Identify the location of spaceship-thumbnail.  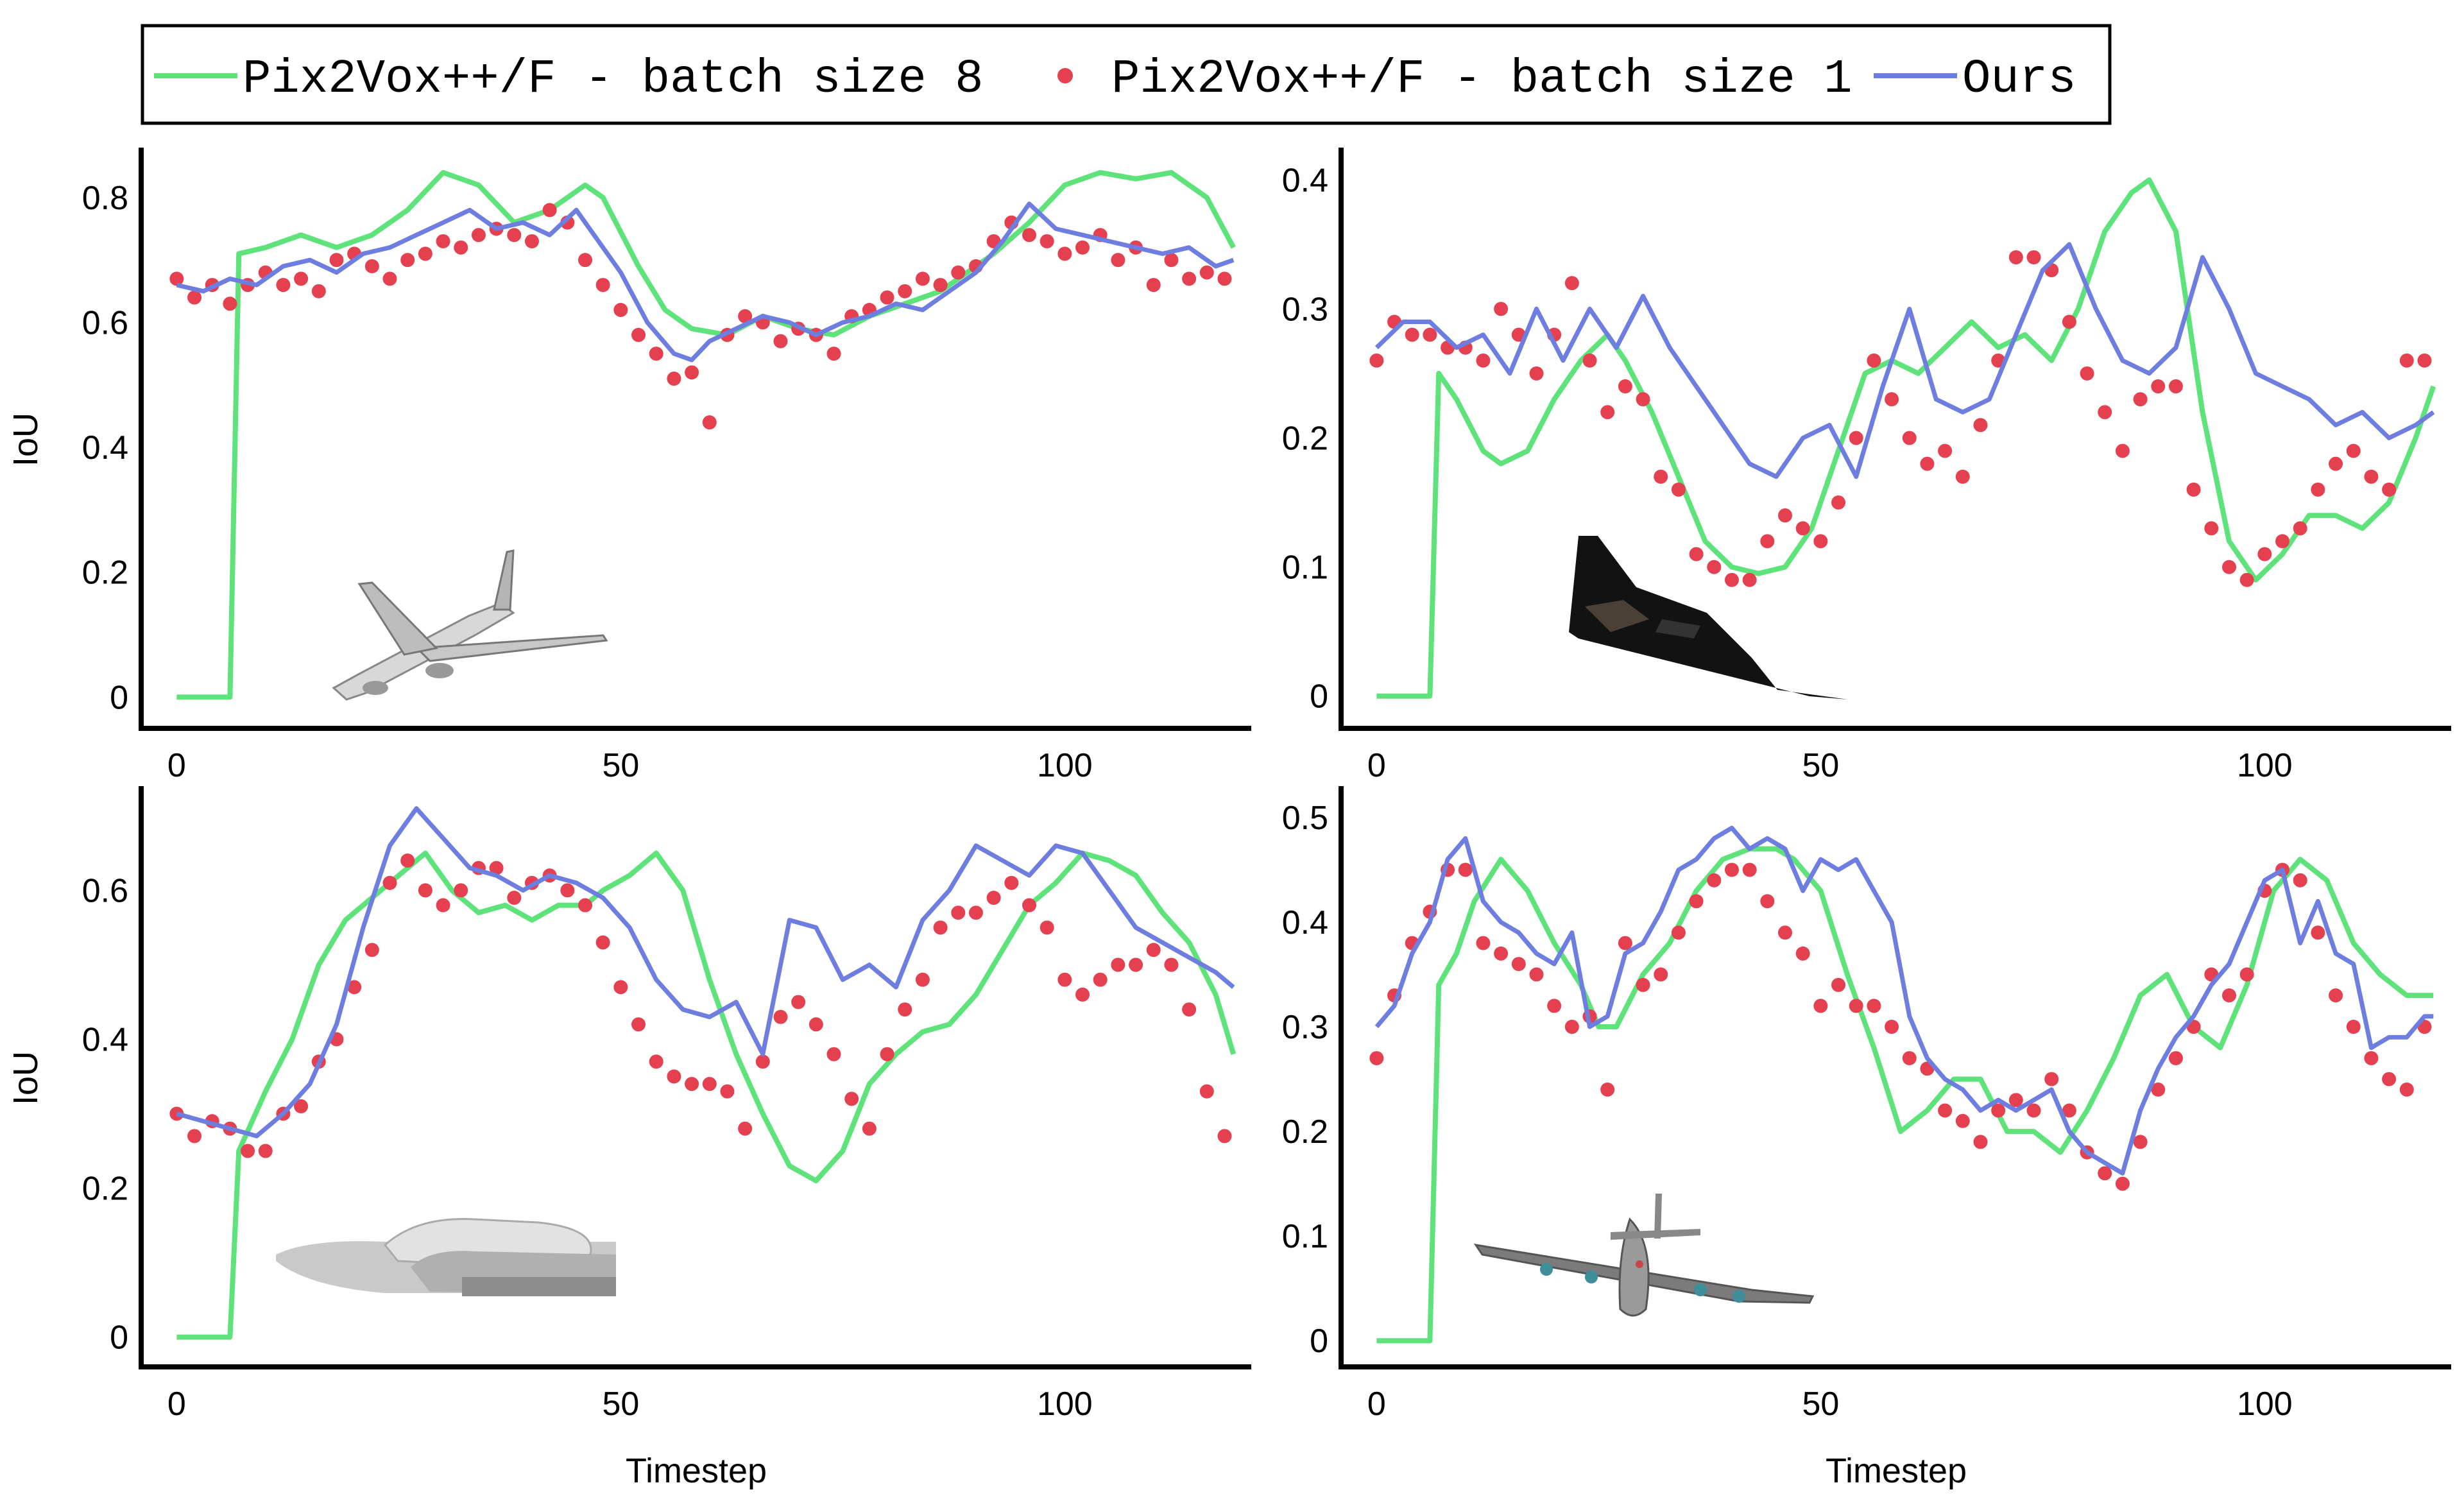
(446, 1257).